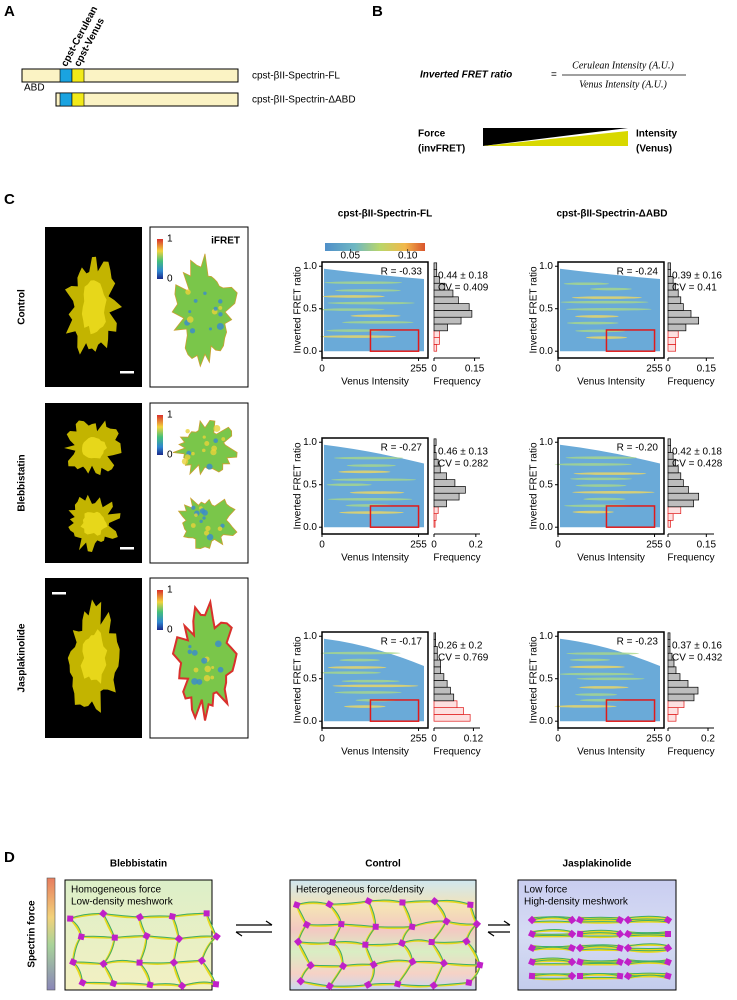 The width and height of the screenshot is (737, 1000). What do you see at coordinates (375, 486) in the screenshot?
I see `plot-frame` at bounding box center [375, 486].